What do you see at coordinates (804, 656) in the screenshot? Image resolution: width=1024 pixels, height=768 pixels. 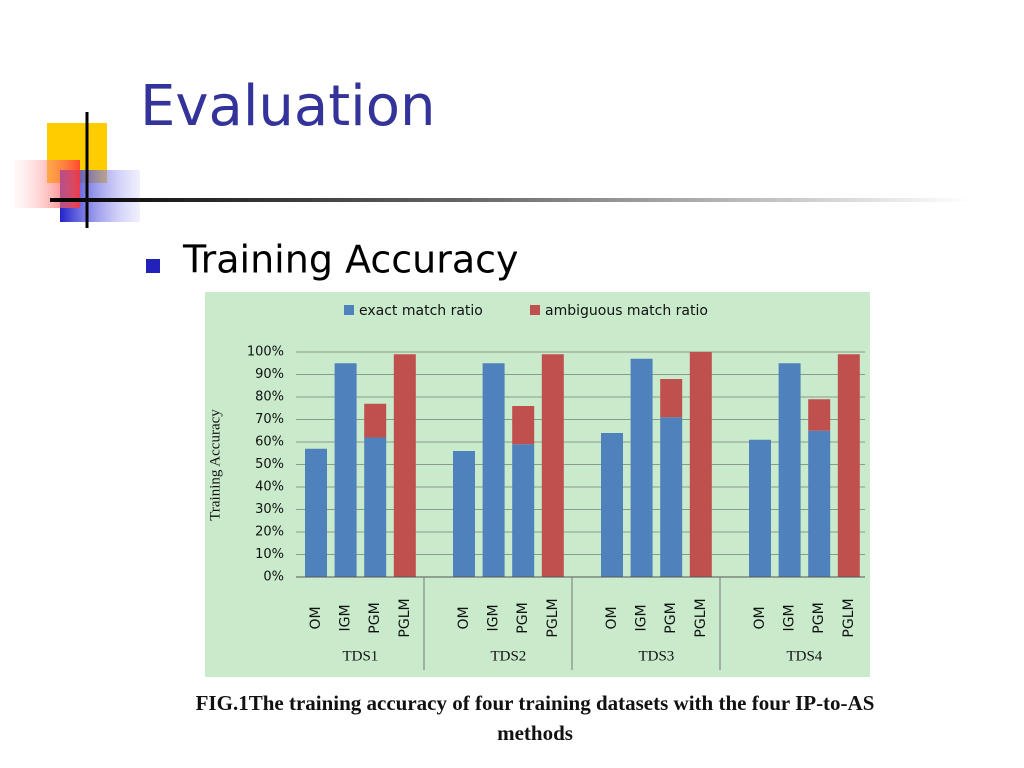 I see `group-label: TDS4` at bounding box center [804, 656].